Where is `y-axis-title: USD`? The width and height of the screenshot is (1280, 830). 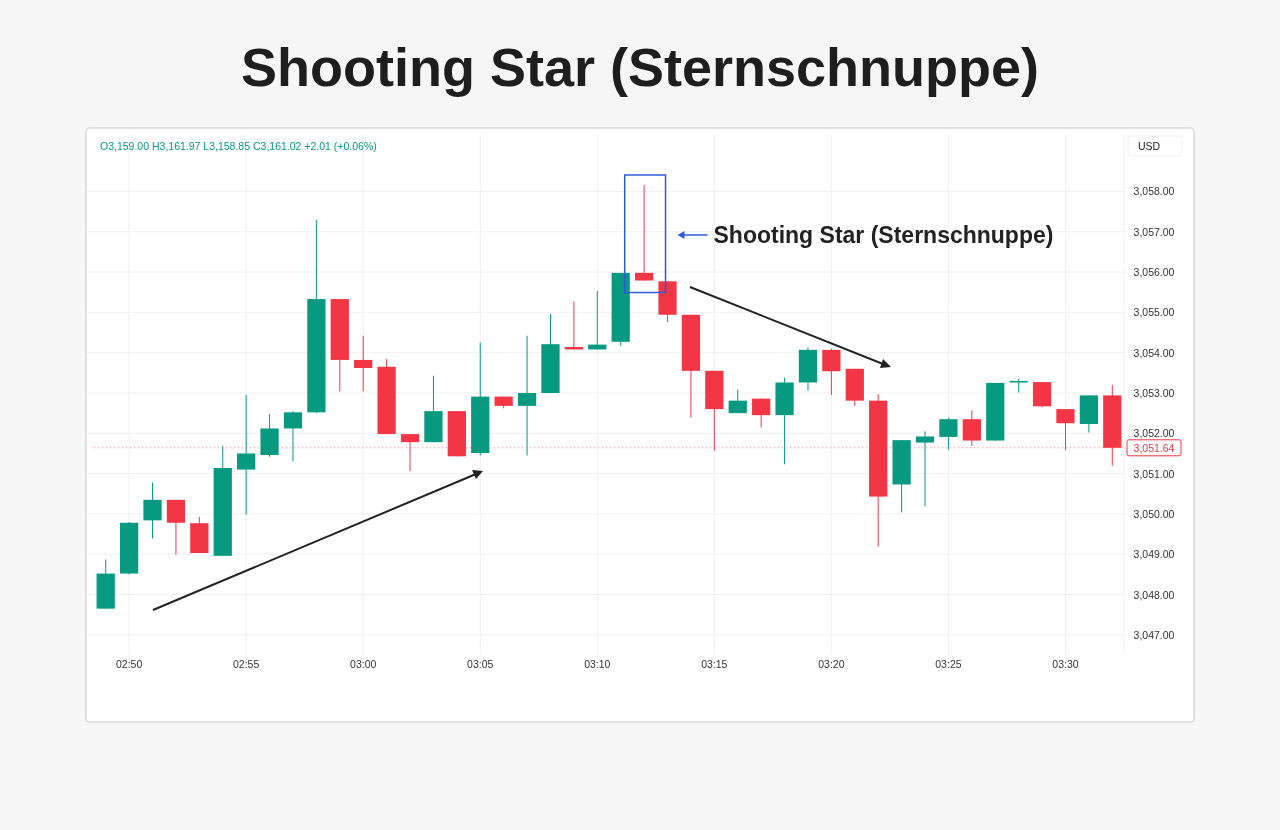
y-axis-title: USD is located at coordinates (1149, 146).